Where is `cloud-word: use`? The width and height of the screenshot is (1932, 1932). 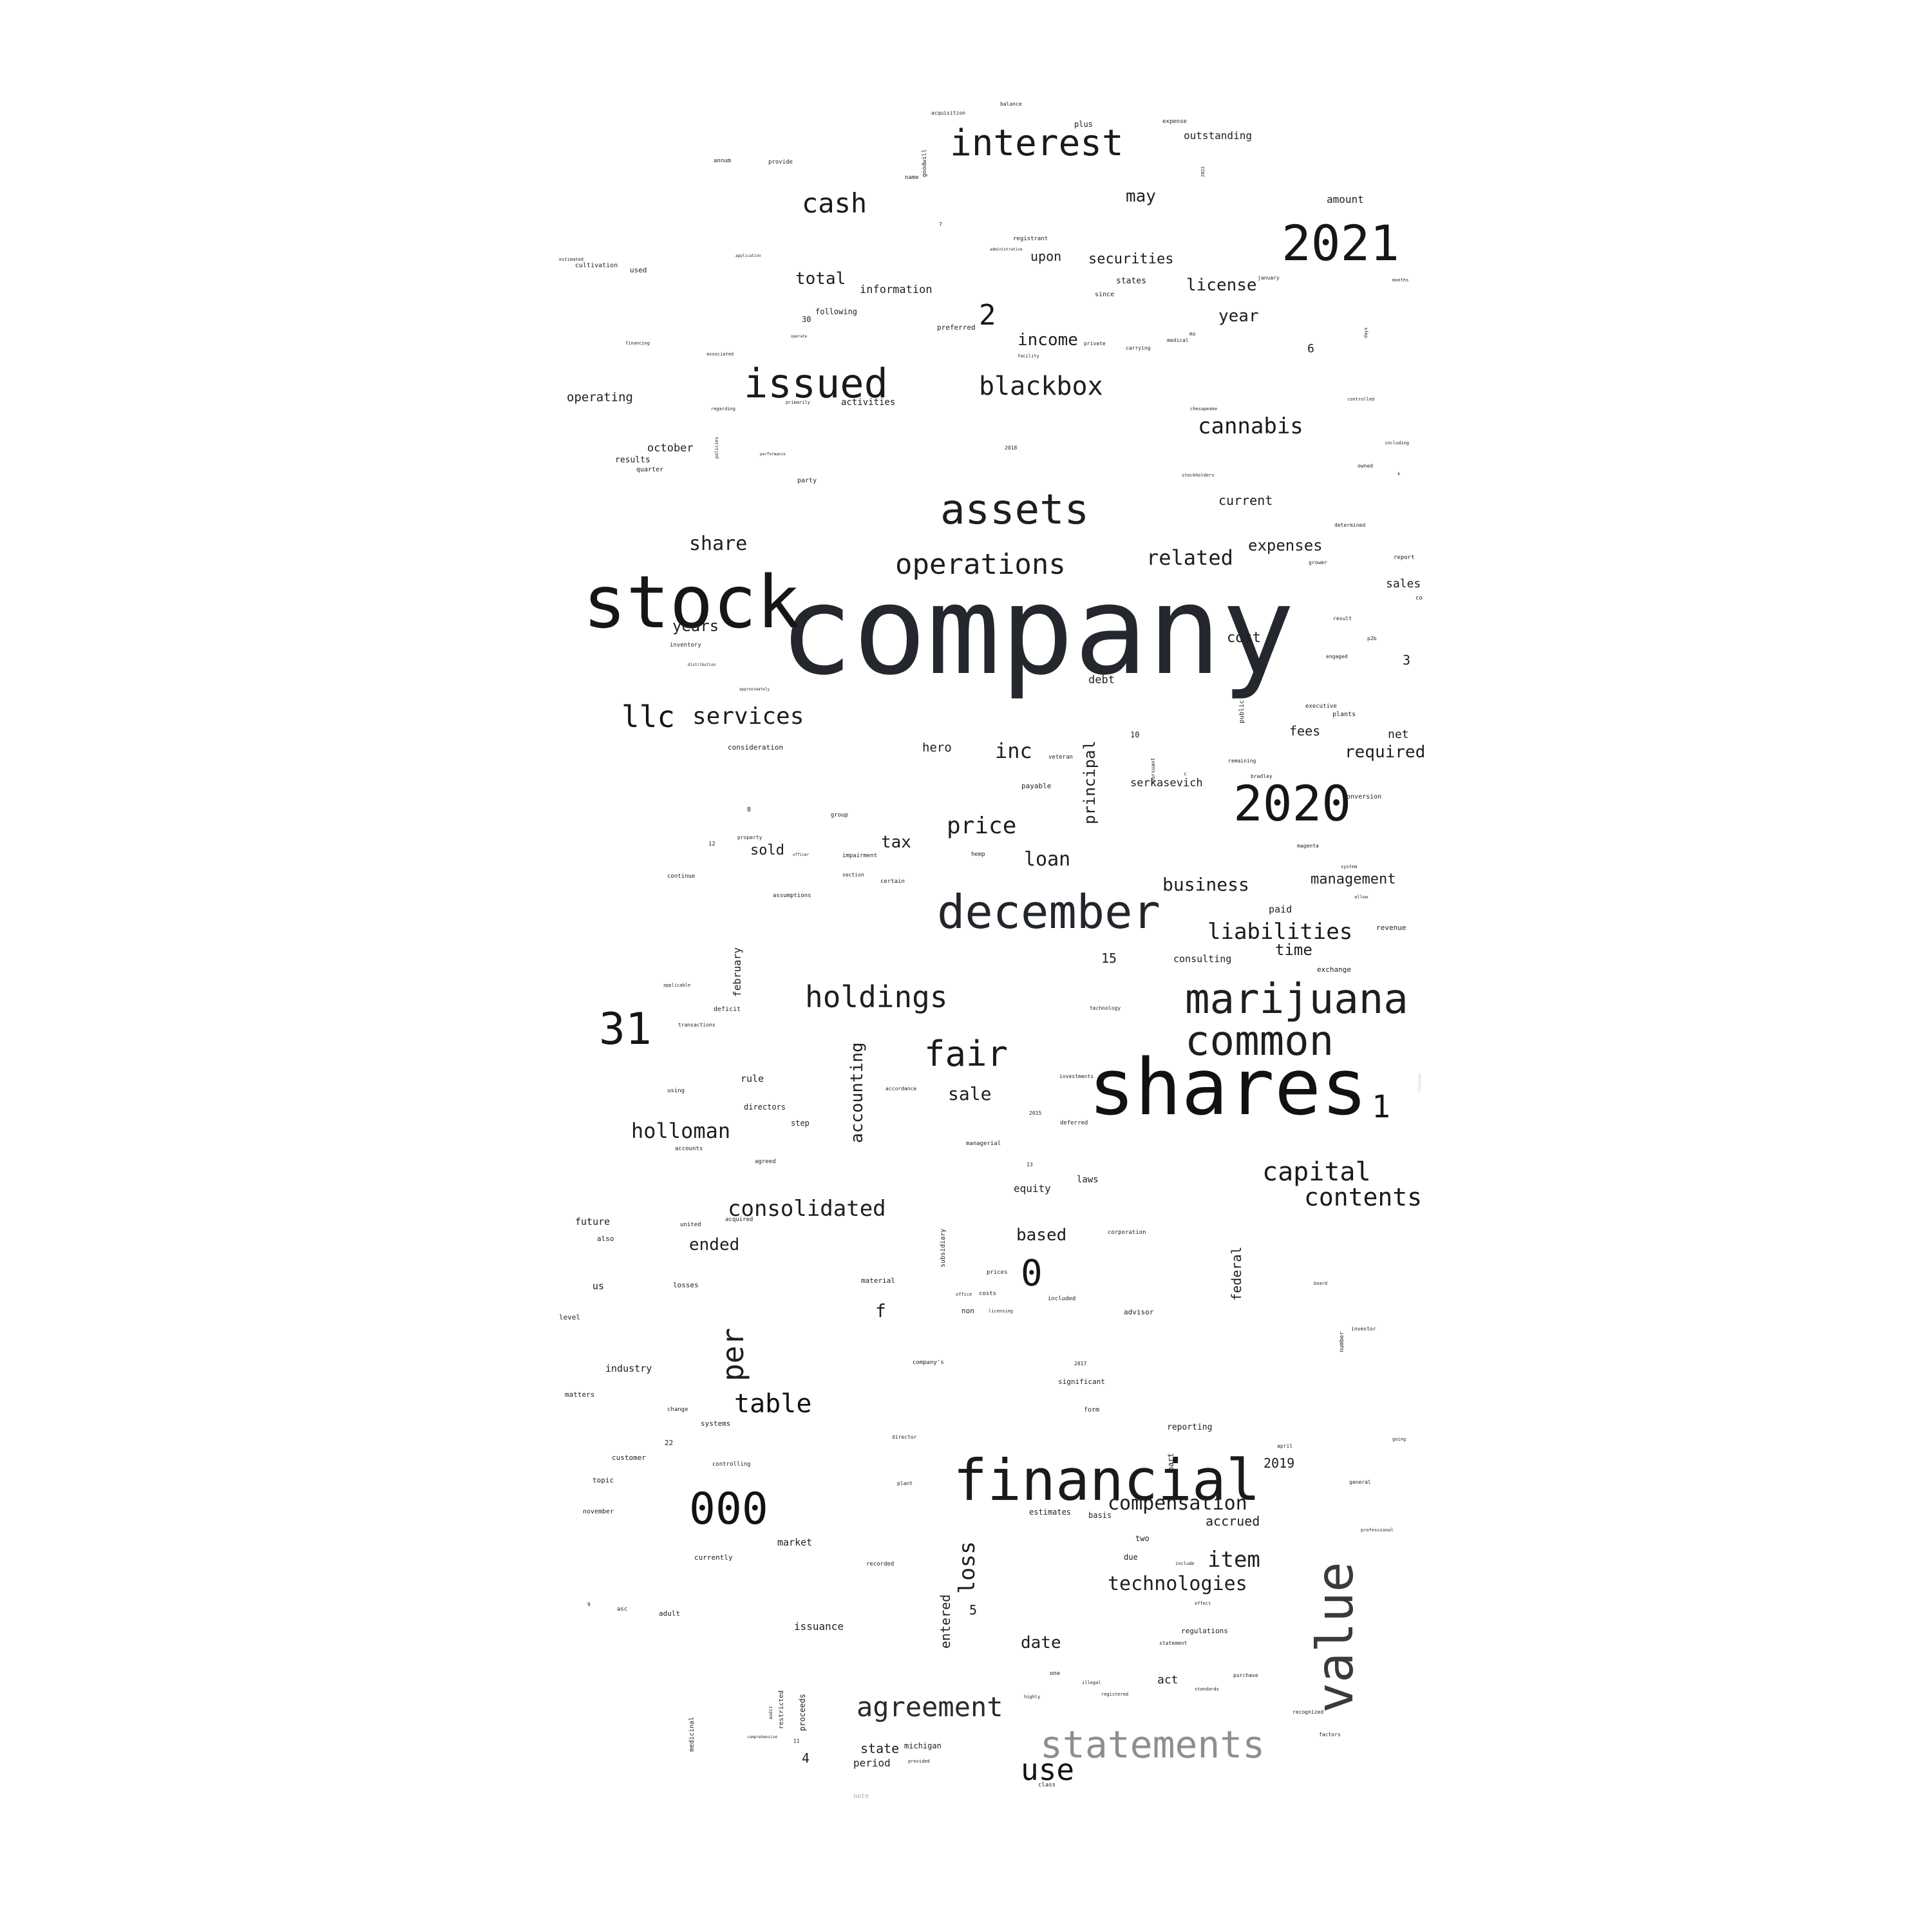 cloud-word: use is located at coordinates (1048, 1770).